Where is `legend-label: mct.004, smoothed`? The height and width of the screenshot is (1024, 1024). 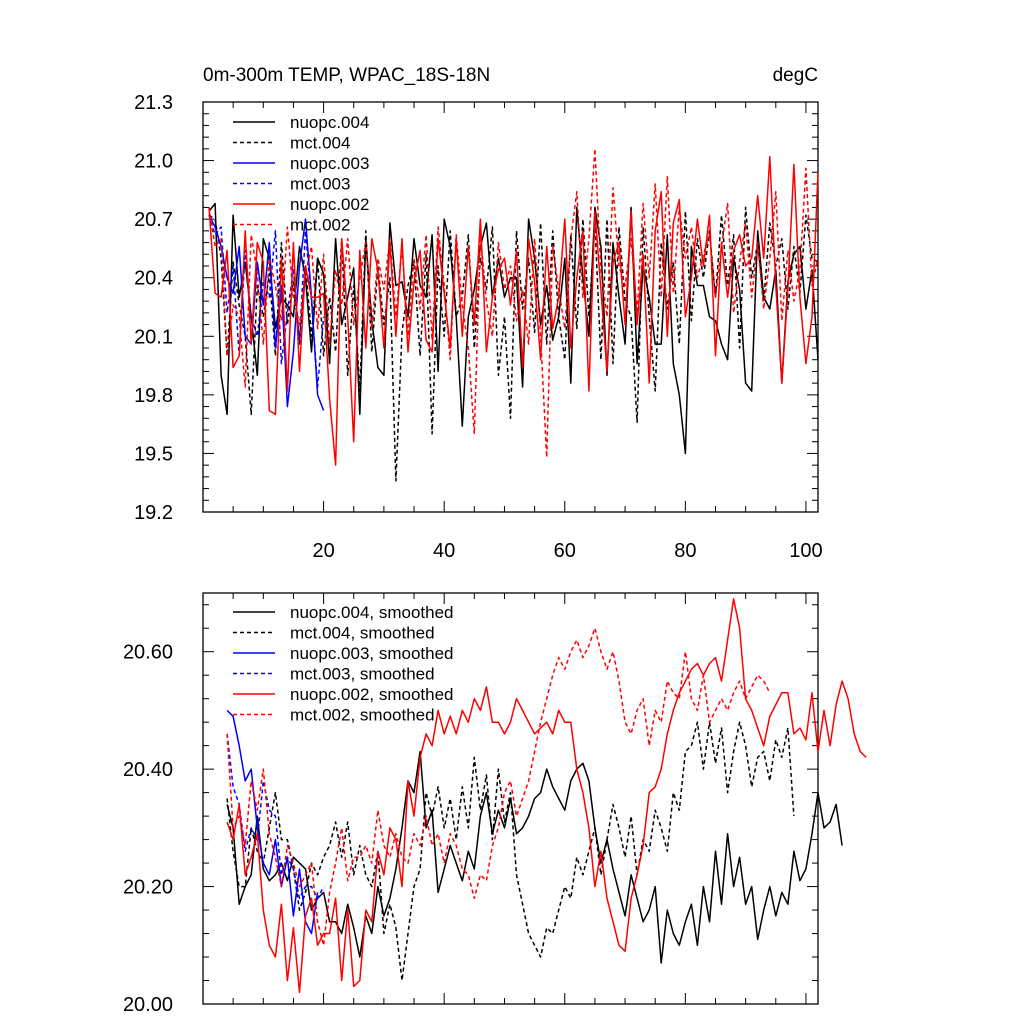
legend-label: mct.004, smoothed is located at coordinates (362, 633).